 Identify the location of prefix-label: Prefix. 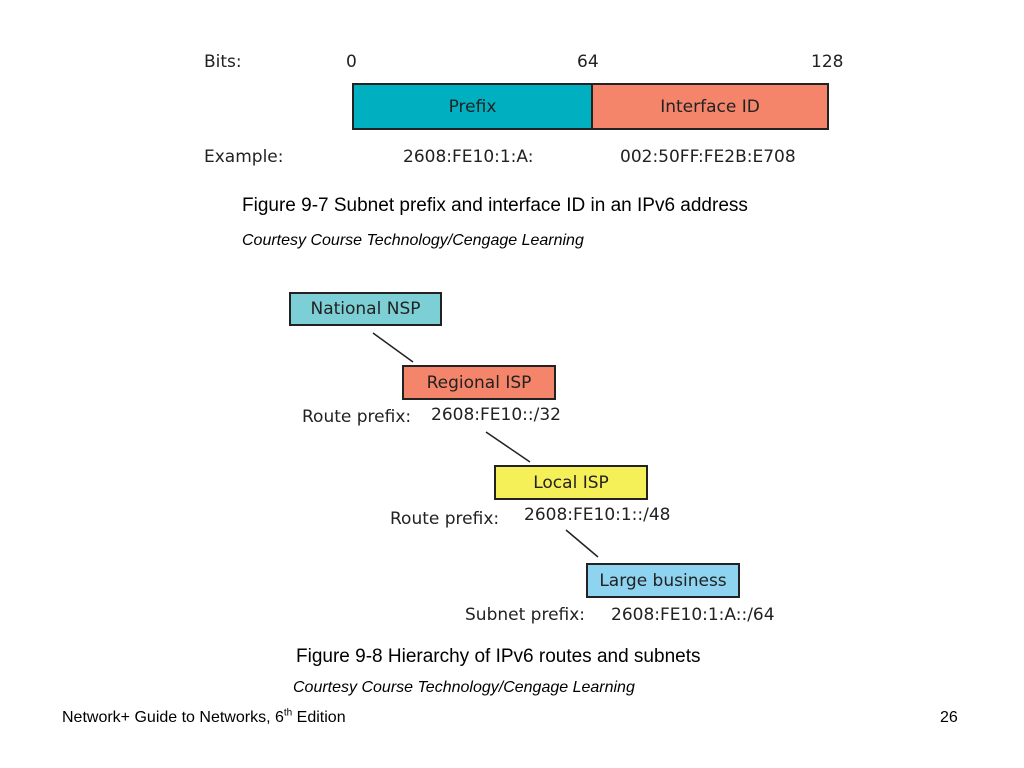
(472, 106).